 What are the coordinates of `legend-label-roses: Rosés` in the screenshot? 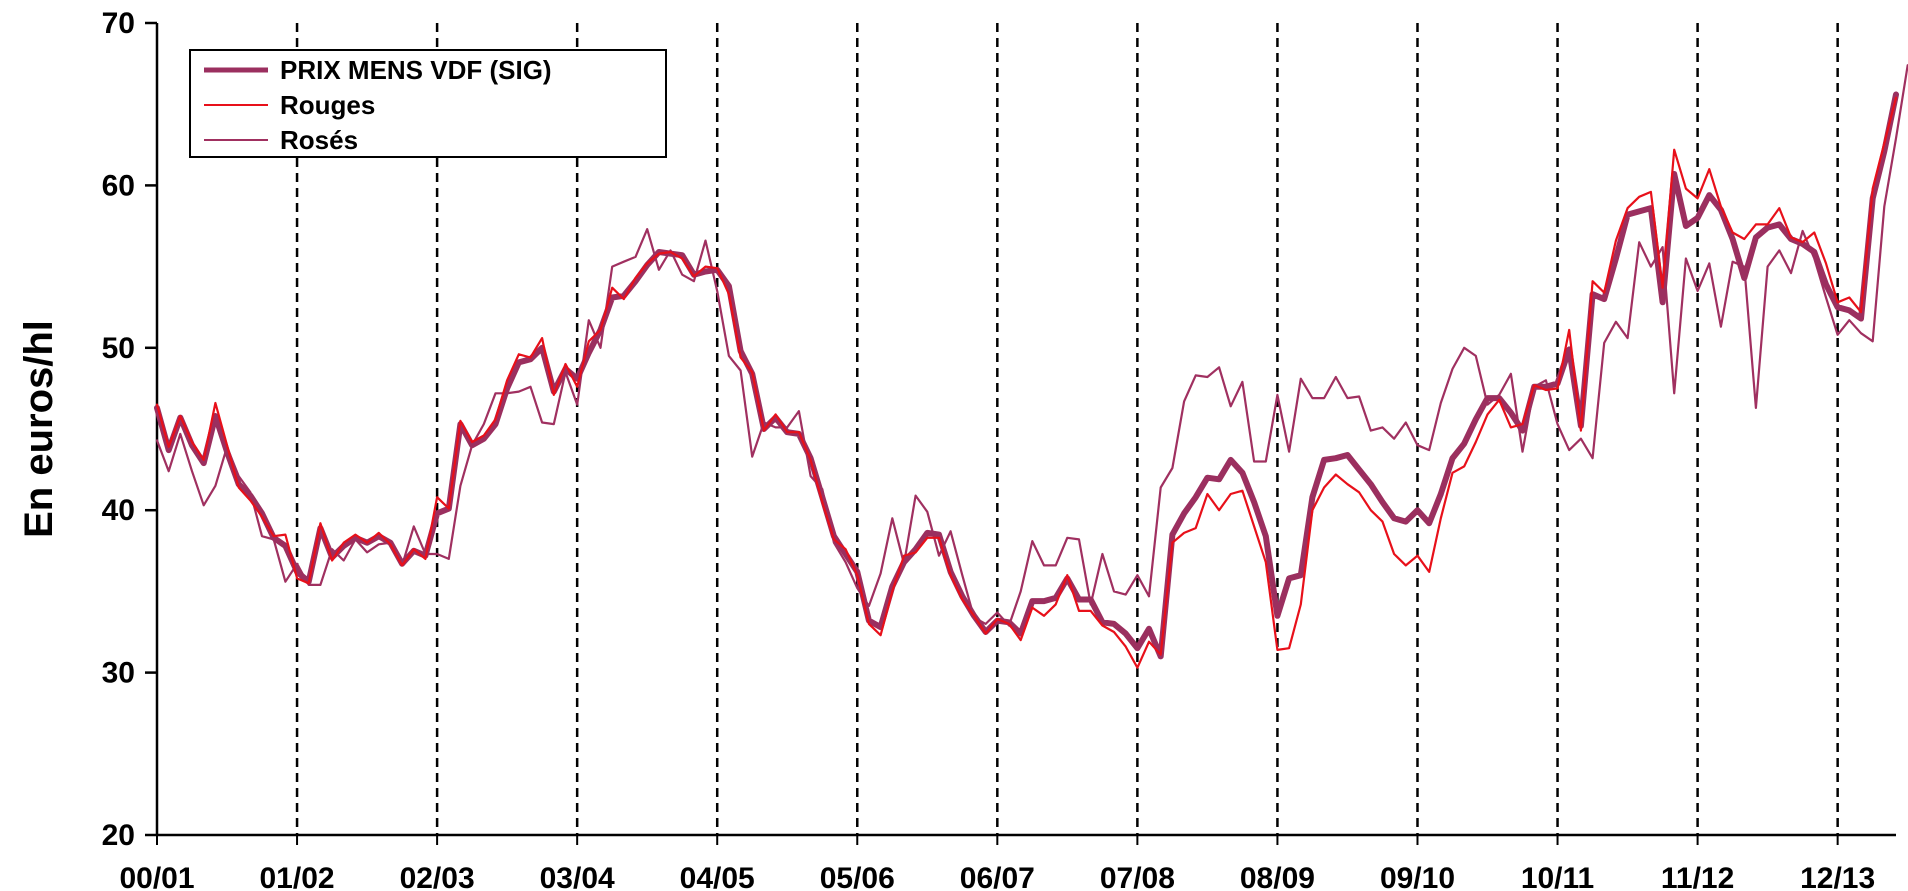 It's located at (319, 140).